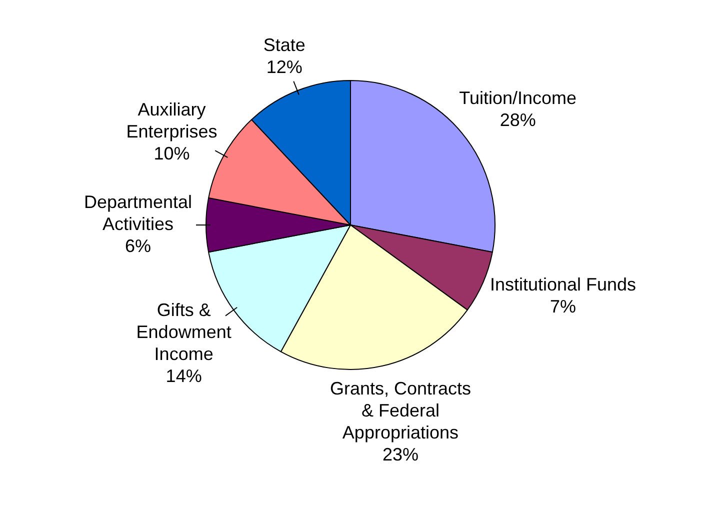 The image size is (722, 522). I want to click on slice-label: Grants, Contracts & Federal Appropriations, so click(400, 410).